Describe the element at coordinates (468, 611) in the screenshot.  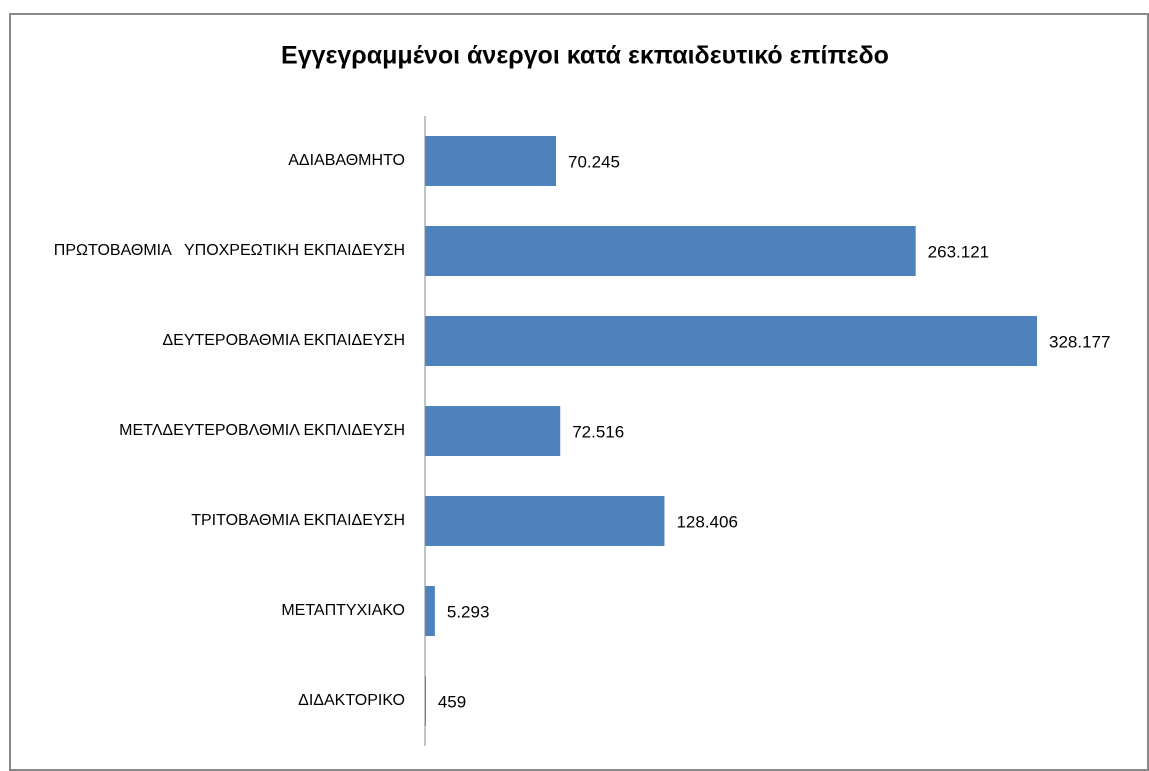
I see `data-label: 5.293` at that location.